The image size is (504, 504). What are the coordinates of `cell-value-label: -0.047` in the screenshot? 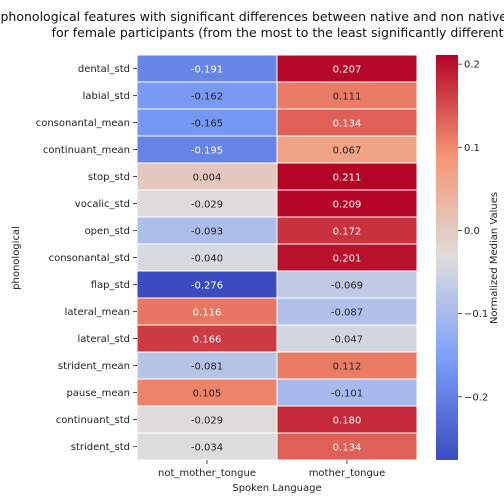 It's located at (347, 340).